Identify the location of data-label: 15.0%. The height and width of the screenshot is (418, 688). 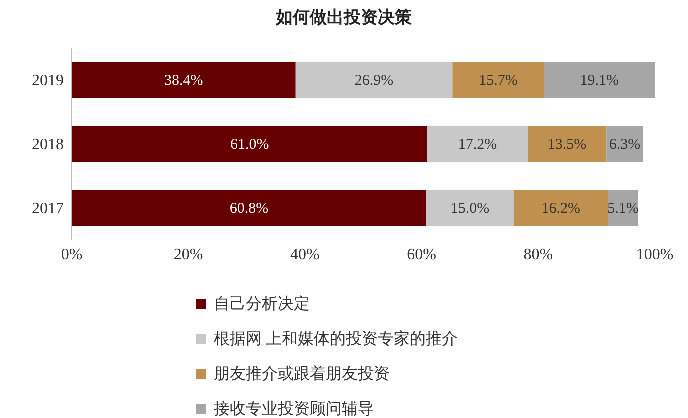
(470, 209).